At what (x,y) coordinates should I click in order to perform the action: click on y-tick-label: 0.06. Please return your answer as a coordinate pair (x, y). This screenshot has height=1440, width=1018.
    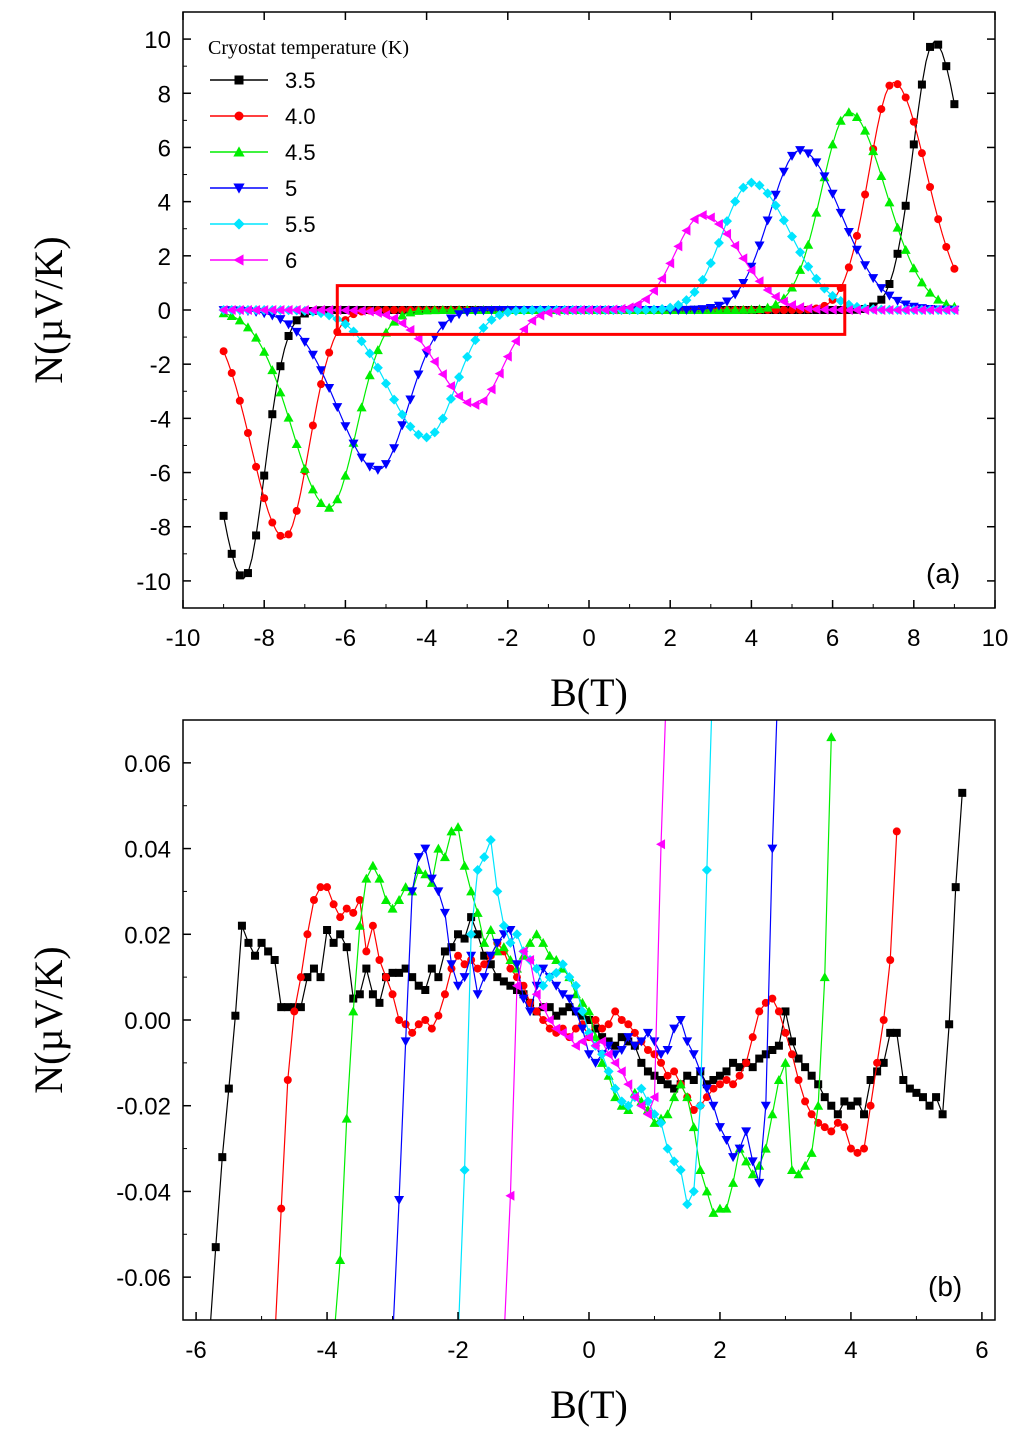
    Looking at the image, I should click on (147, 764).